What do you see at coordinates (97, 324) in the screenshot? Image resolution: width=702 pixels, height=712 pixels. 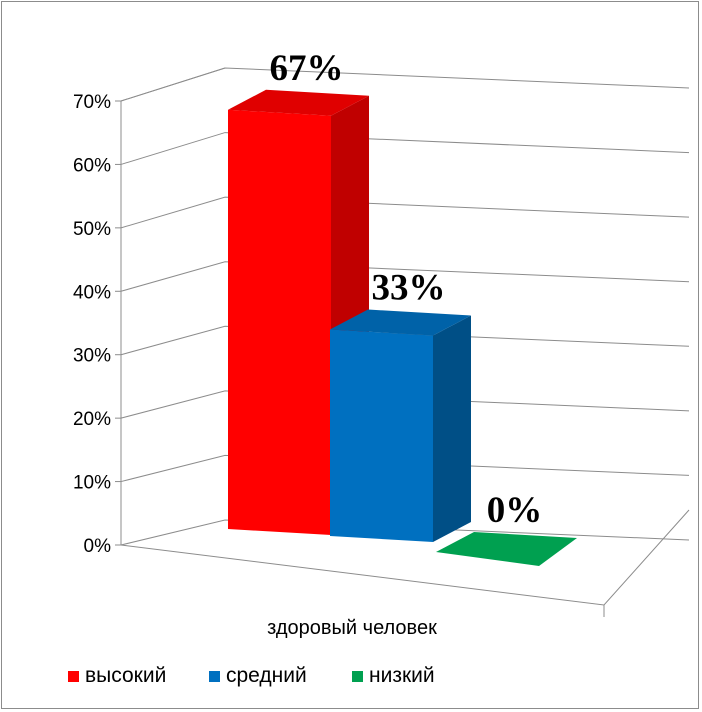 I see `y-axis-ticks: 0% 10% 20% 30% 40% 50% 60% 70%` at bounding box center [97, 324].